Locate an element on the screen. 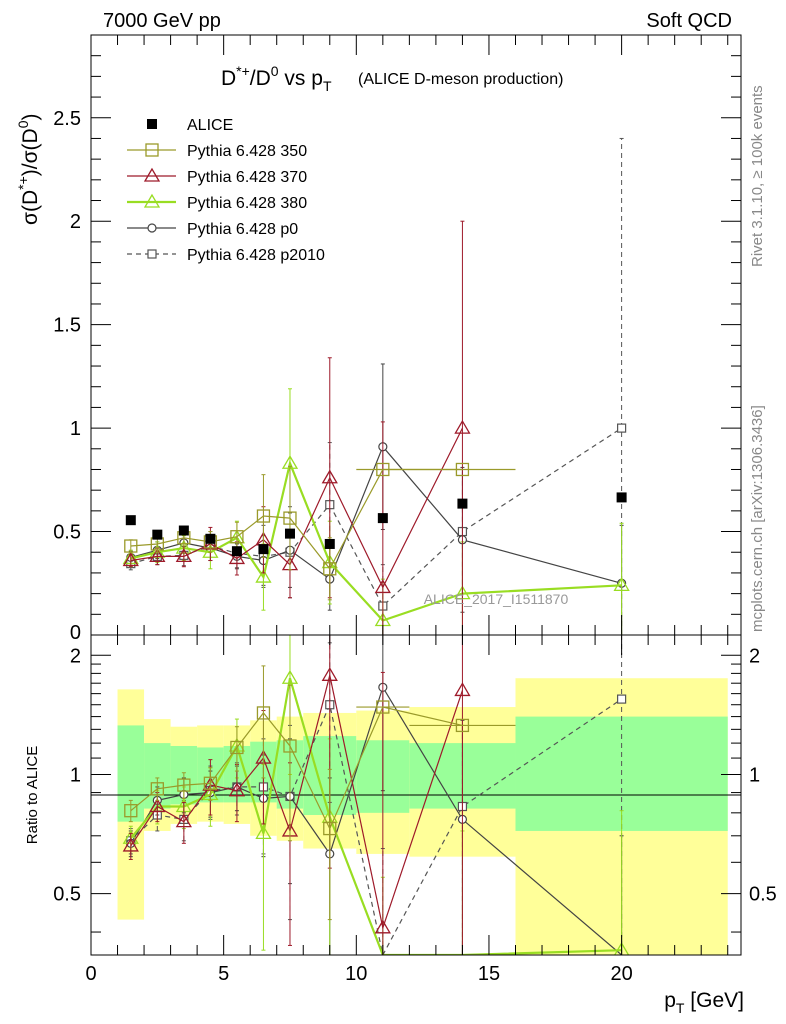 This screenshot has width=786, height=1024. legend-label-p370: Pythia 6.428 370 is located at coordinates (247, 177).